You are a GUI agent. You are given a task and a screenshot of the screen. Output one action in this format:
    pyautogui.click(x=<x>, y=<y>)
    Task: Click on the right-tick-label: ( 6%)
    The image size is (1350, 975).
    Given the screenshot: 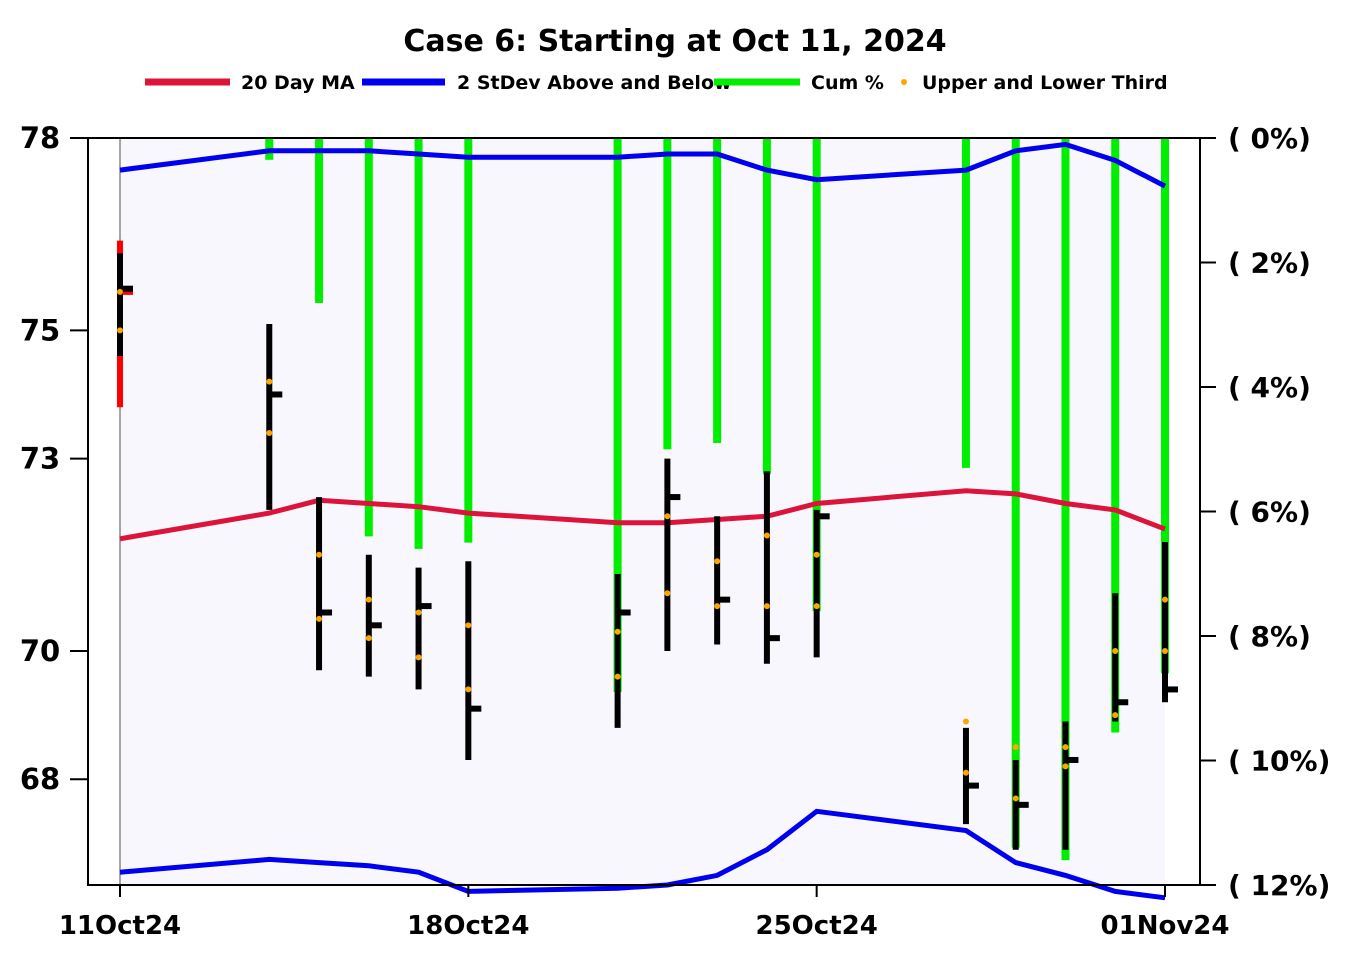 What is the action you would take?
    pyautogui.click(x=1269, y=512)
    